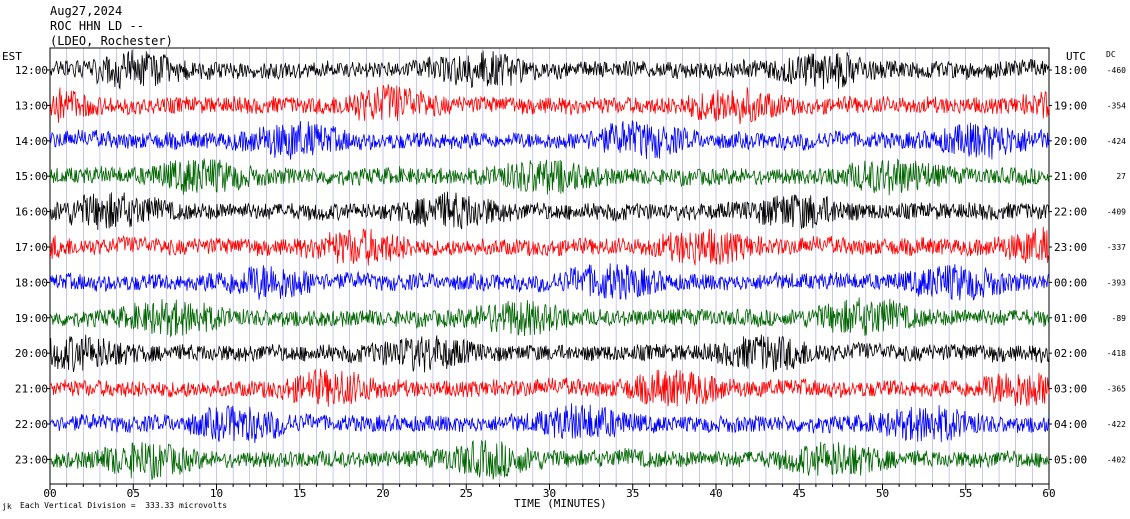 Image resolution: width=1130 pixels, height=519 pixels. What do you see at coordinates (31, 176) in the screenshot?
I see `est-hour-label: 15:00` at bounding box center [31, 176].